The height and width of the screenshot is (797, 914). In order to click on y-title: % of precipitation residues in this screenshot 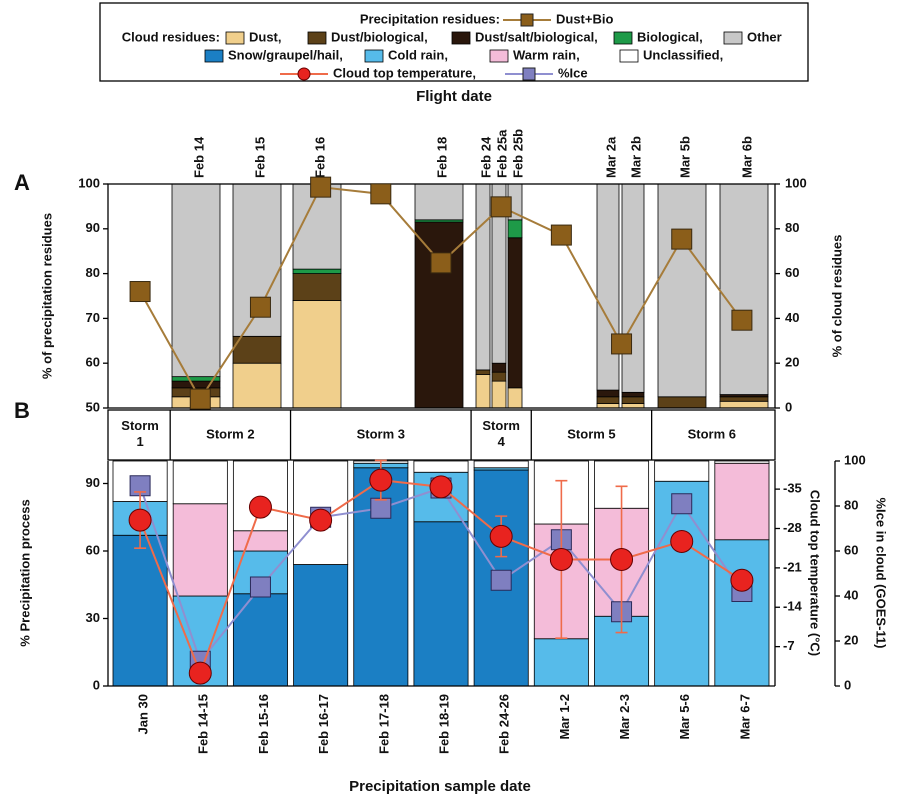, I will do `click(46, 296)`.